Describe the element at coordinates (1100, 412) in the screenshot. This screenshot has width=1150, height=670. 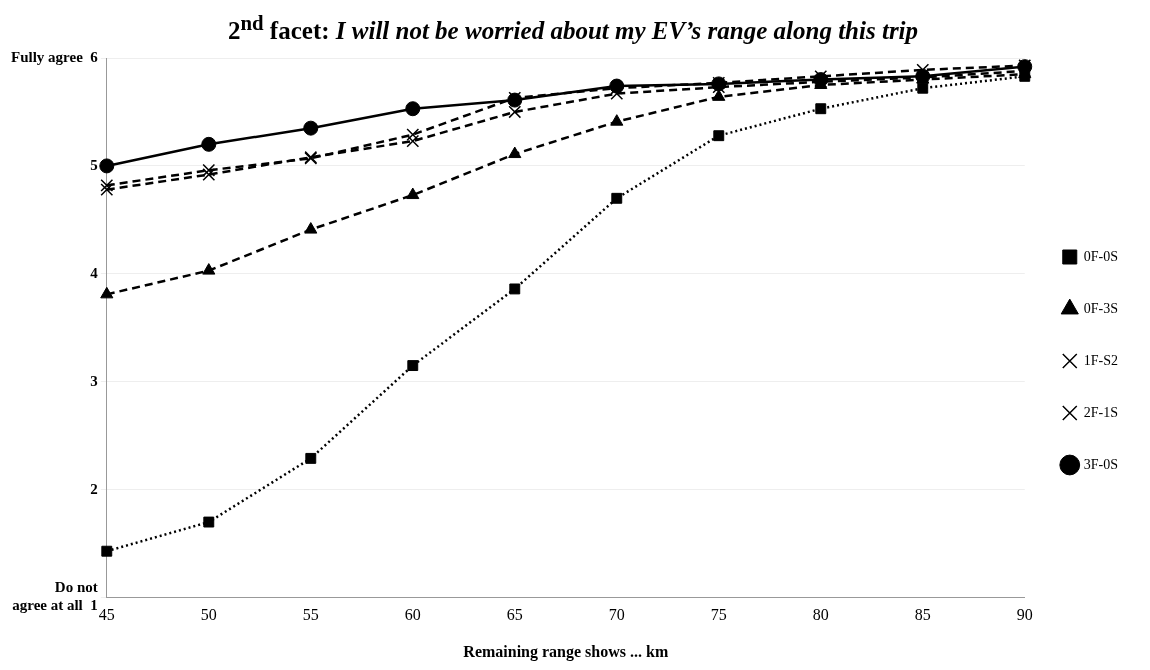
I see `legend-label: 2F-1S` at that location.